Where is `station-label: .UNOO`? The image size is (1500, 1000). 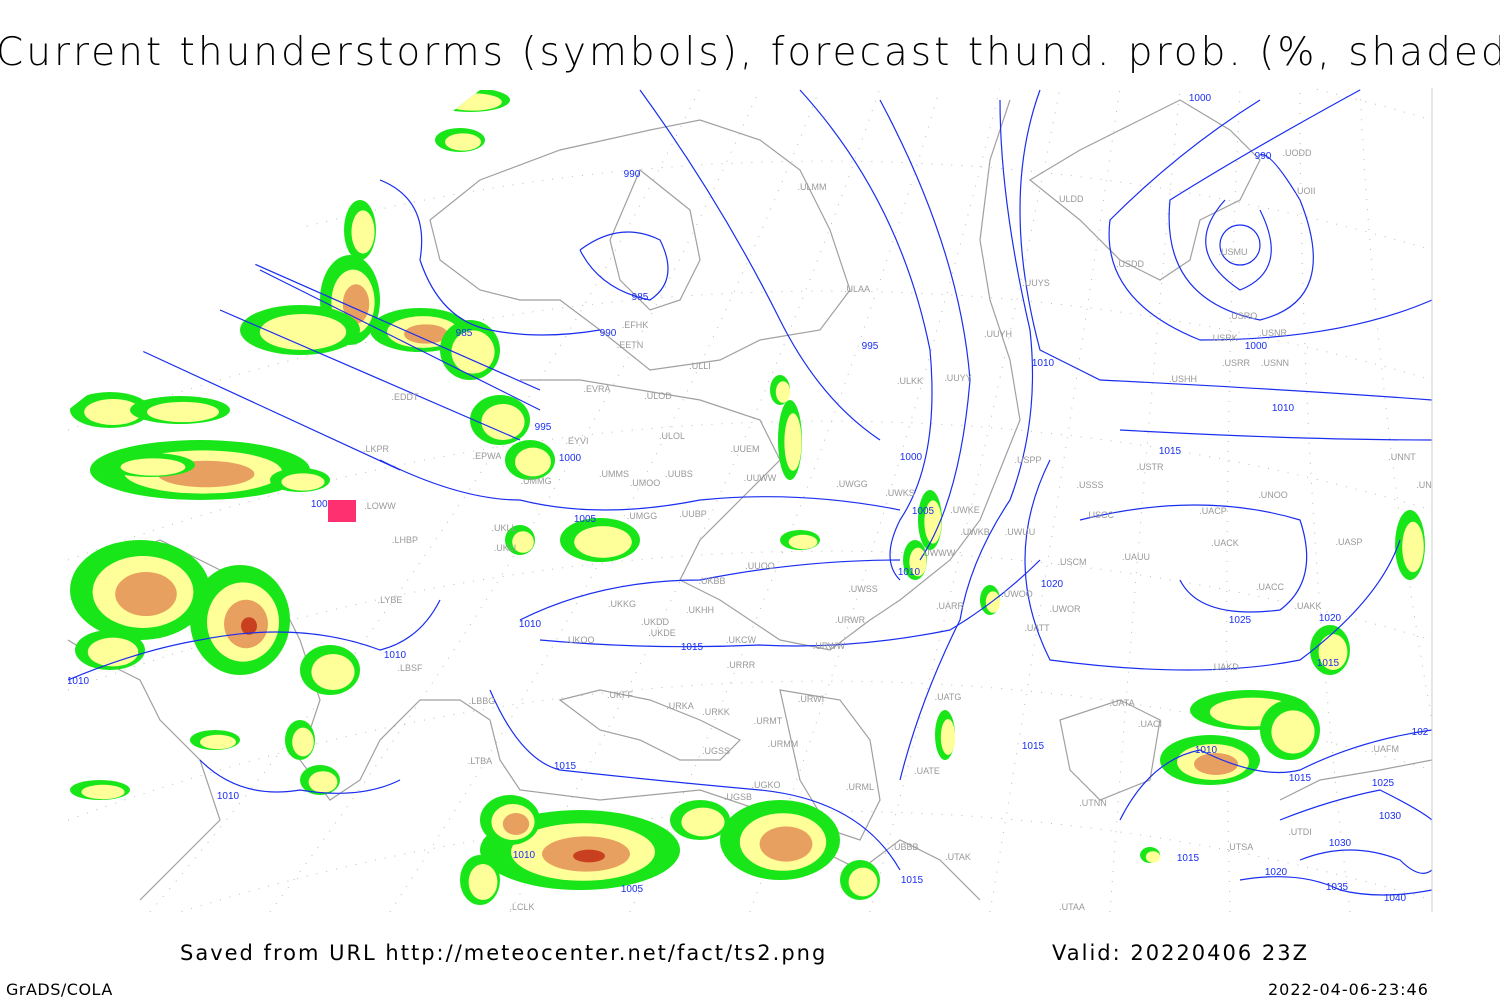 station-label: .UNOO is located at coordinates (1273, 495).